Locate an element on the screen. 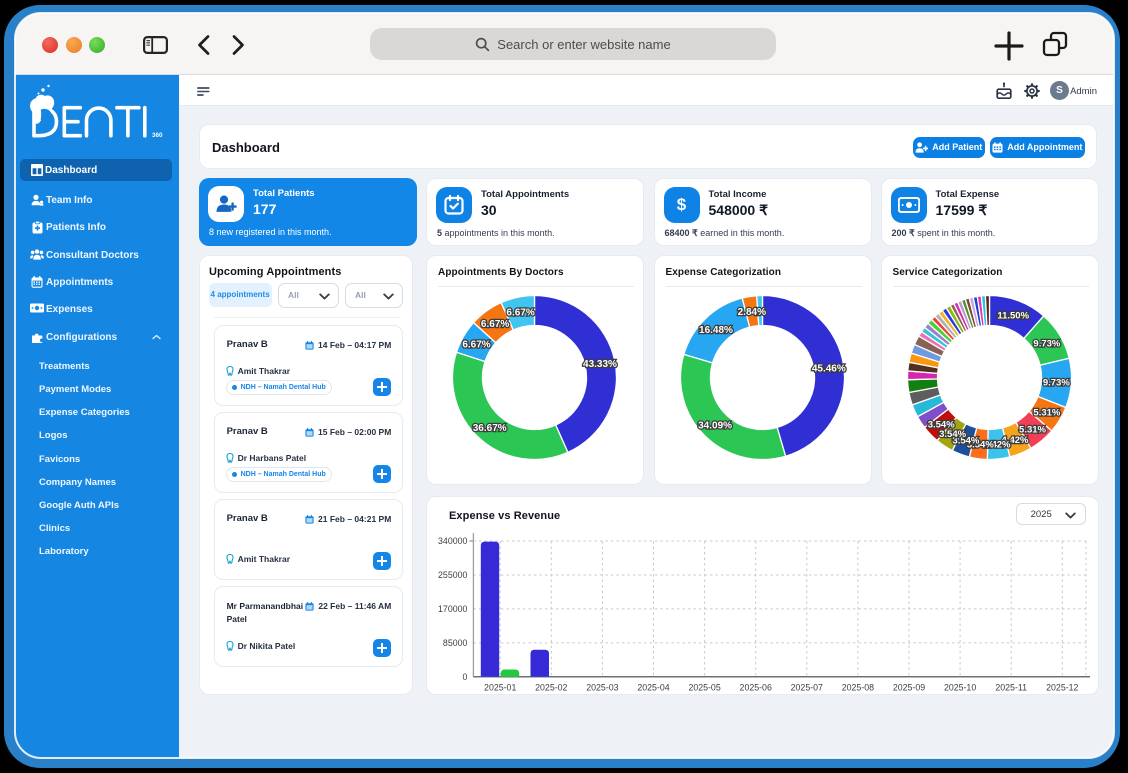 This screenshot has width=1128, height=773. svg-text: 2025-11 is located at coordinates (1011, 687).